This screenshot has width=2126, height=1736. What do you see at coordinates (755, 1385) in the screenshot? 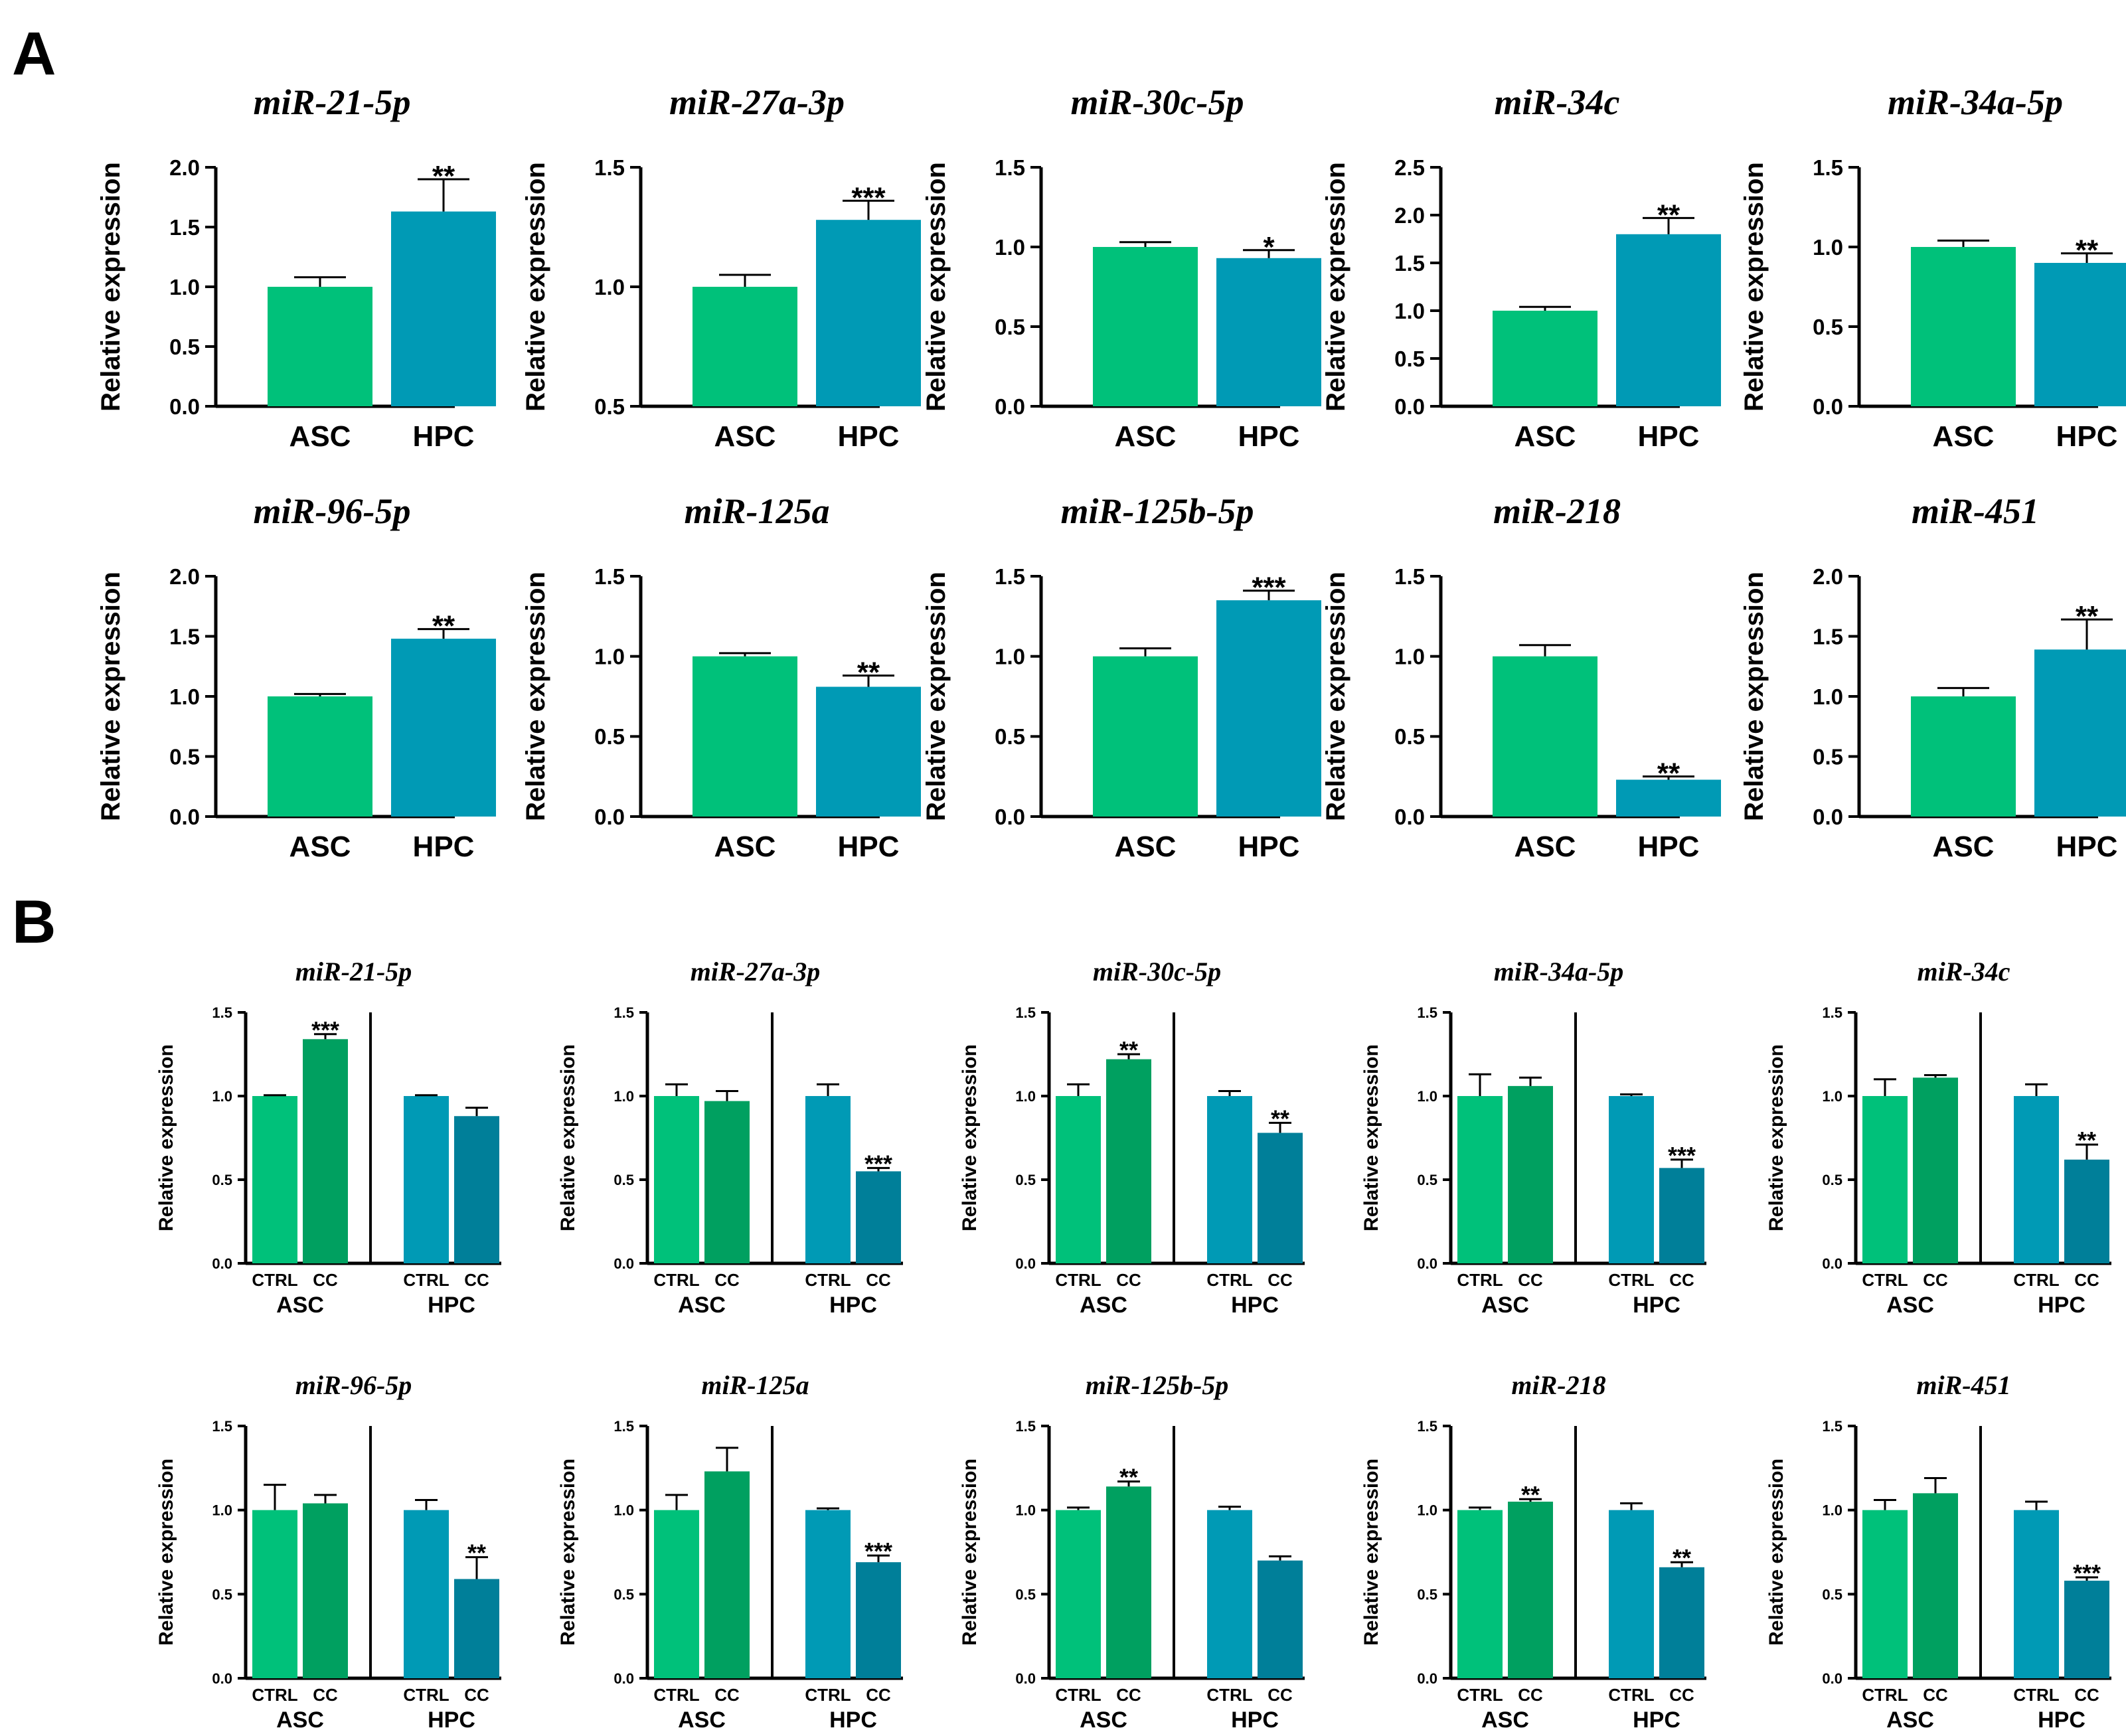
I see `chart-title: miR-125a` at bounding box center [755, 1385].